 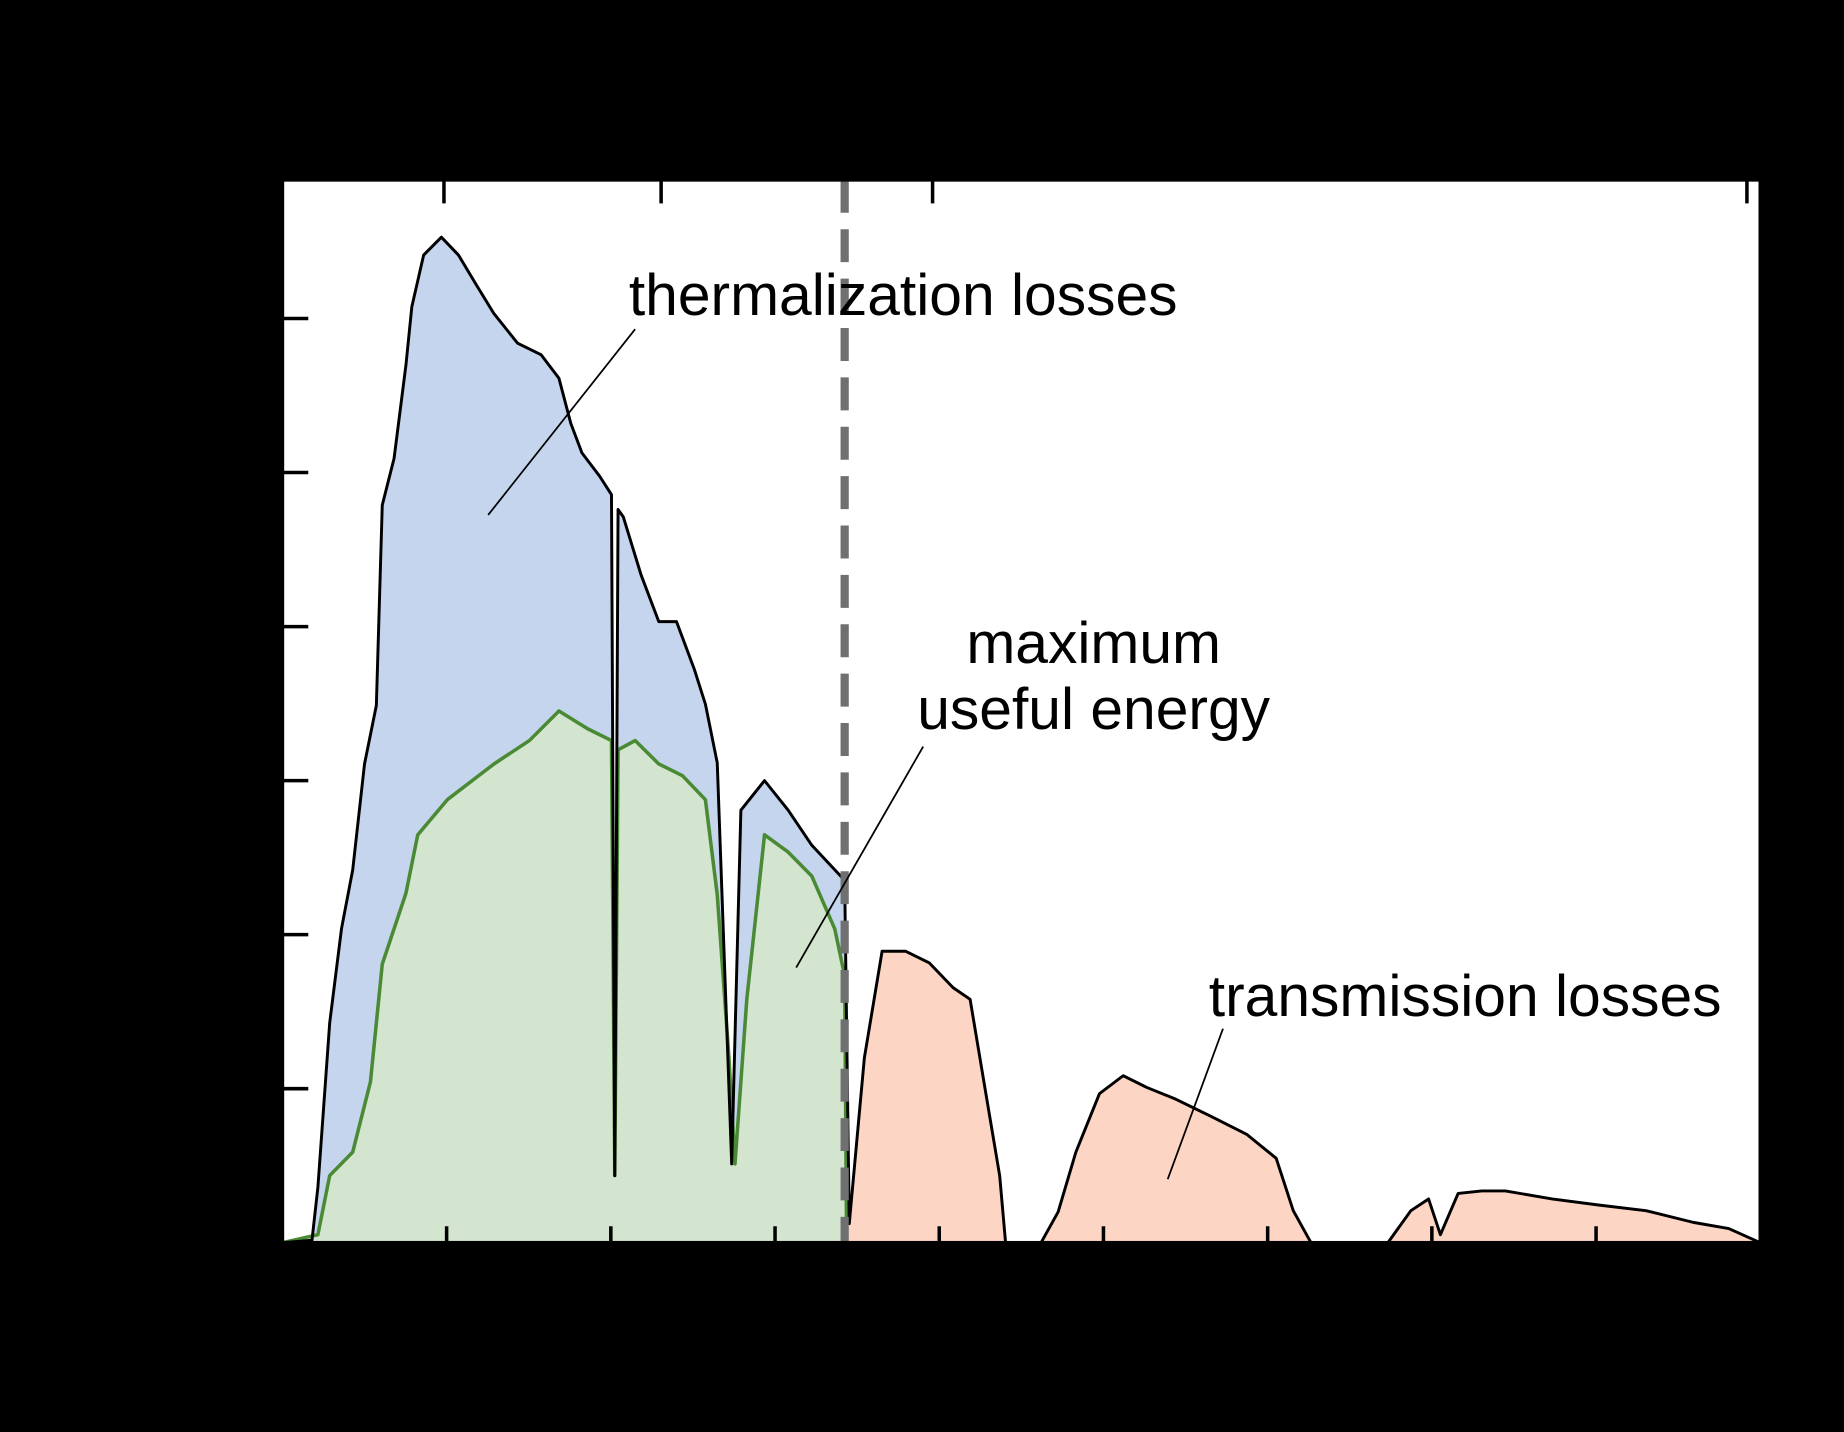 What do you see at coordinates (1093, 643) in the screenshot?
I see `annotation: maximum` at bounding box center [1093, 643].